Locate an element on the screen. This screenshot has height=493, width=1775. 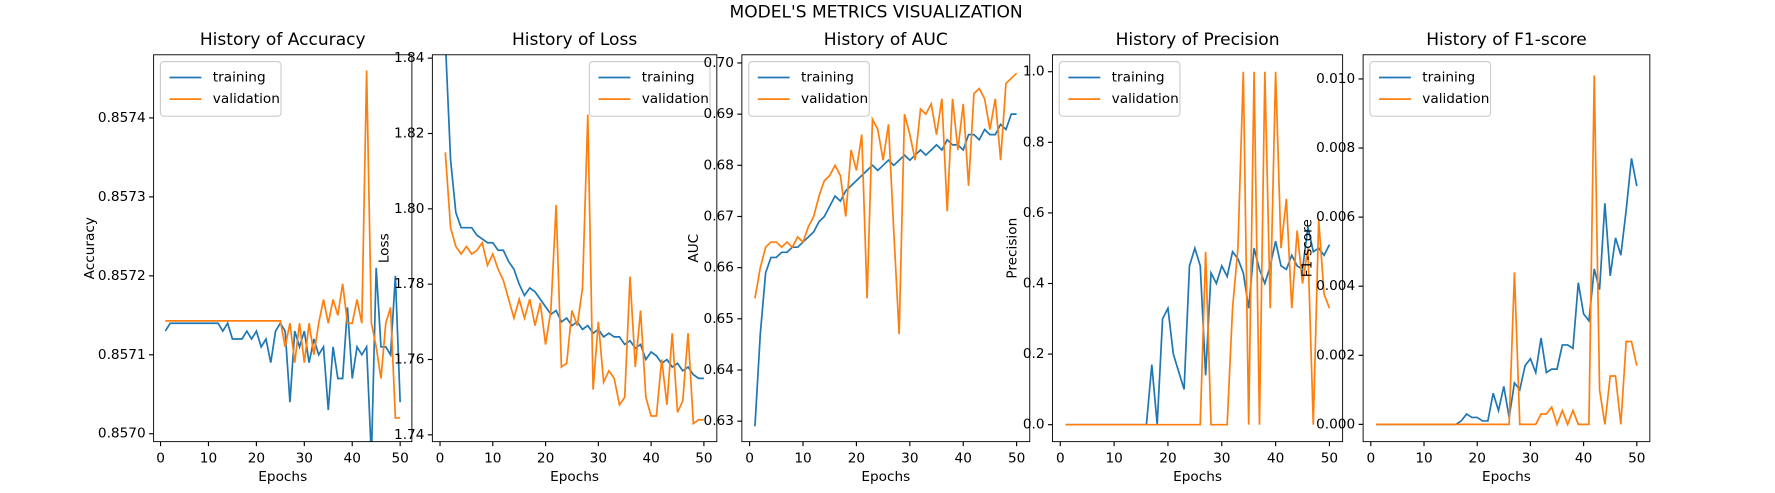
y-tick-label: 0.2 is located at coordinates (1034, 354).